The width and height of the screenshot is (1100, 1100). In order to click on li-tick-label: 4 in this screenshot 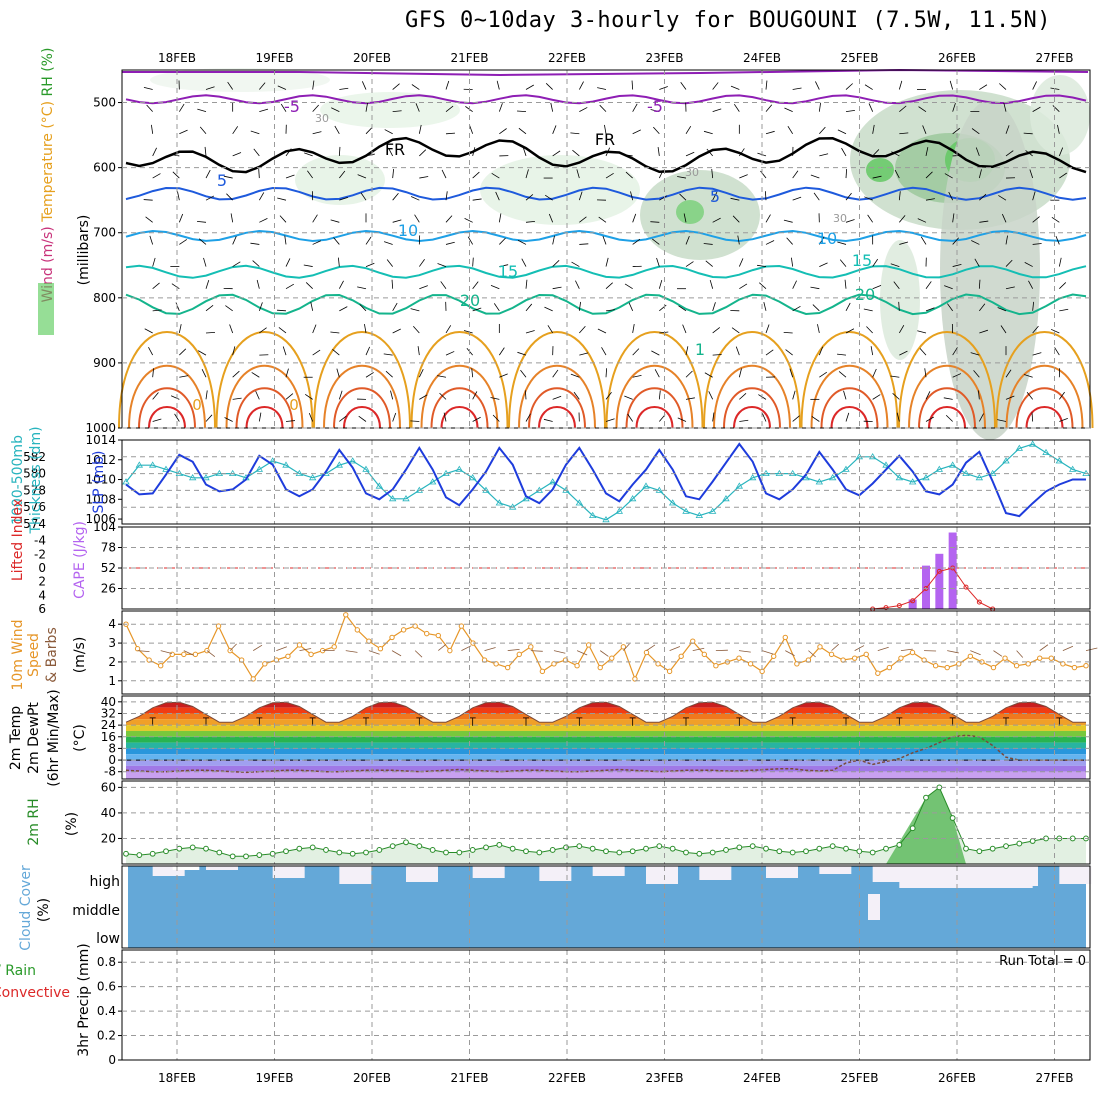, I will do `click(42, 595)`.